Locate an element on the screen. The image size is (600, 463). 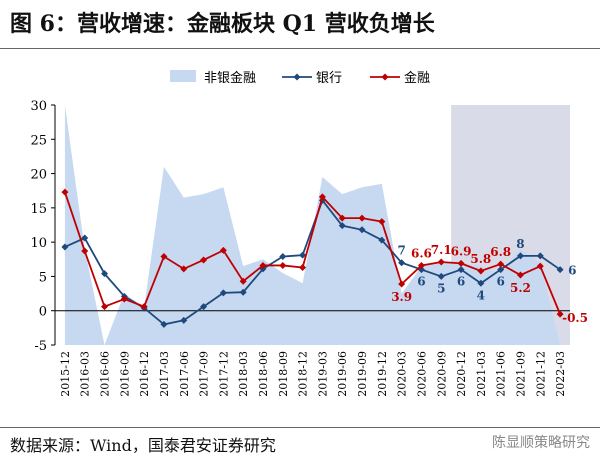
data-label-bank: 8 is located at coordinates (520, 244).